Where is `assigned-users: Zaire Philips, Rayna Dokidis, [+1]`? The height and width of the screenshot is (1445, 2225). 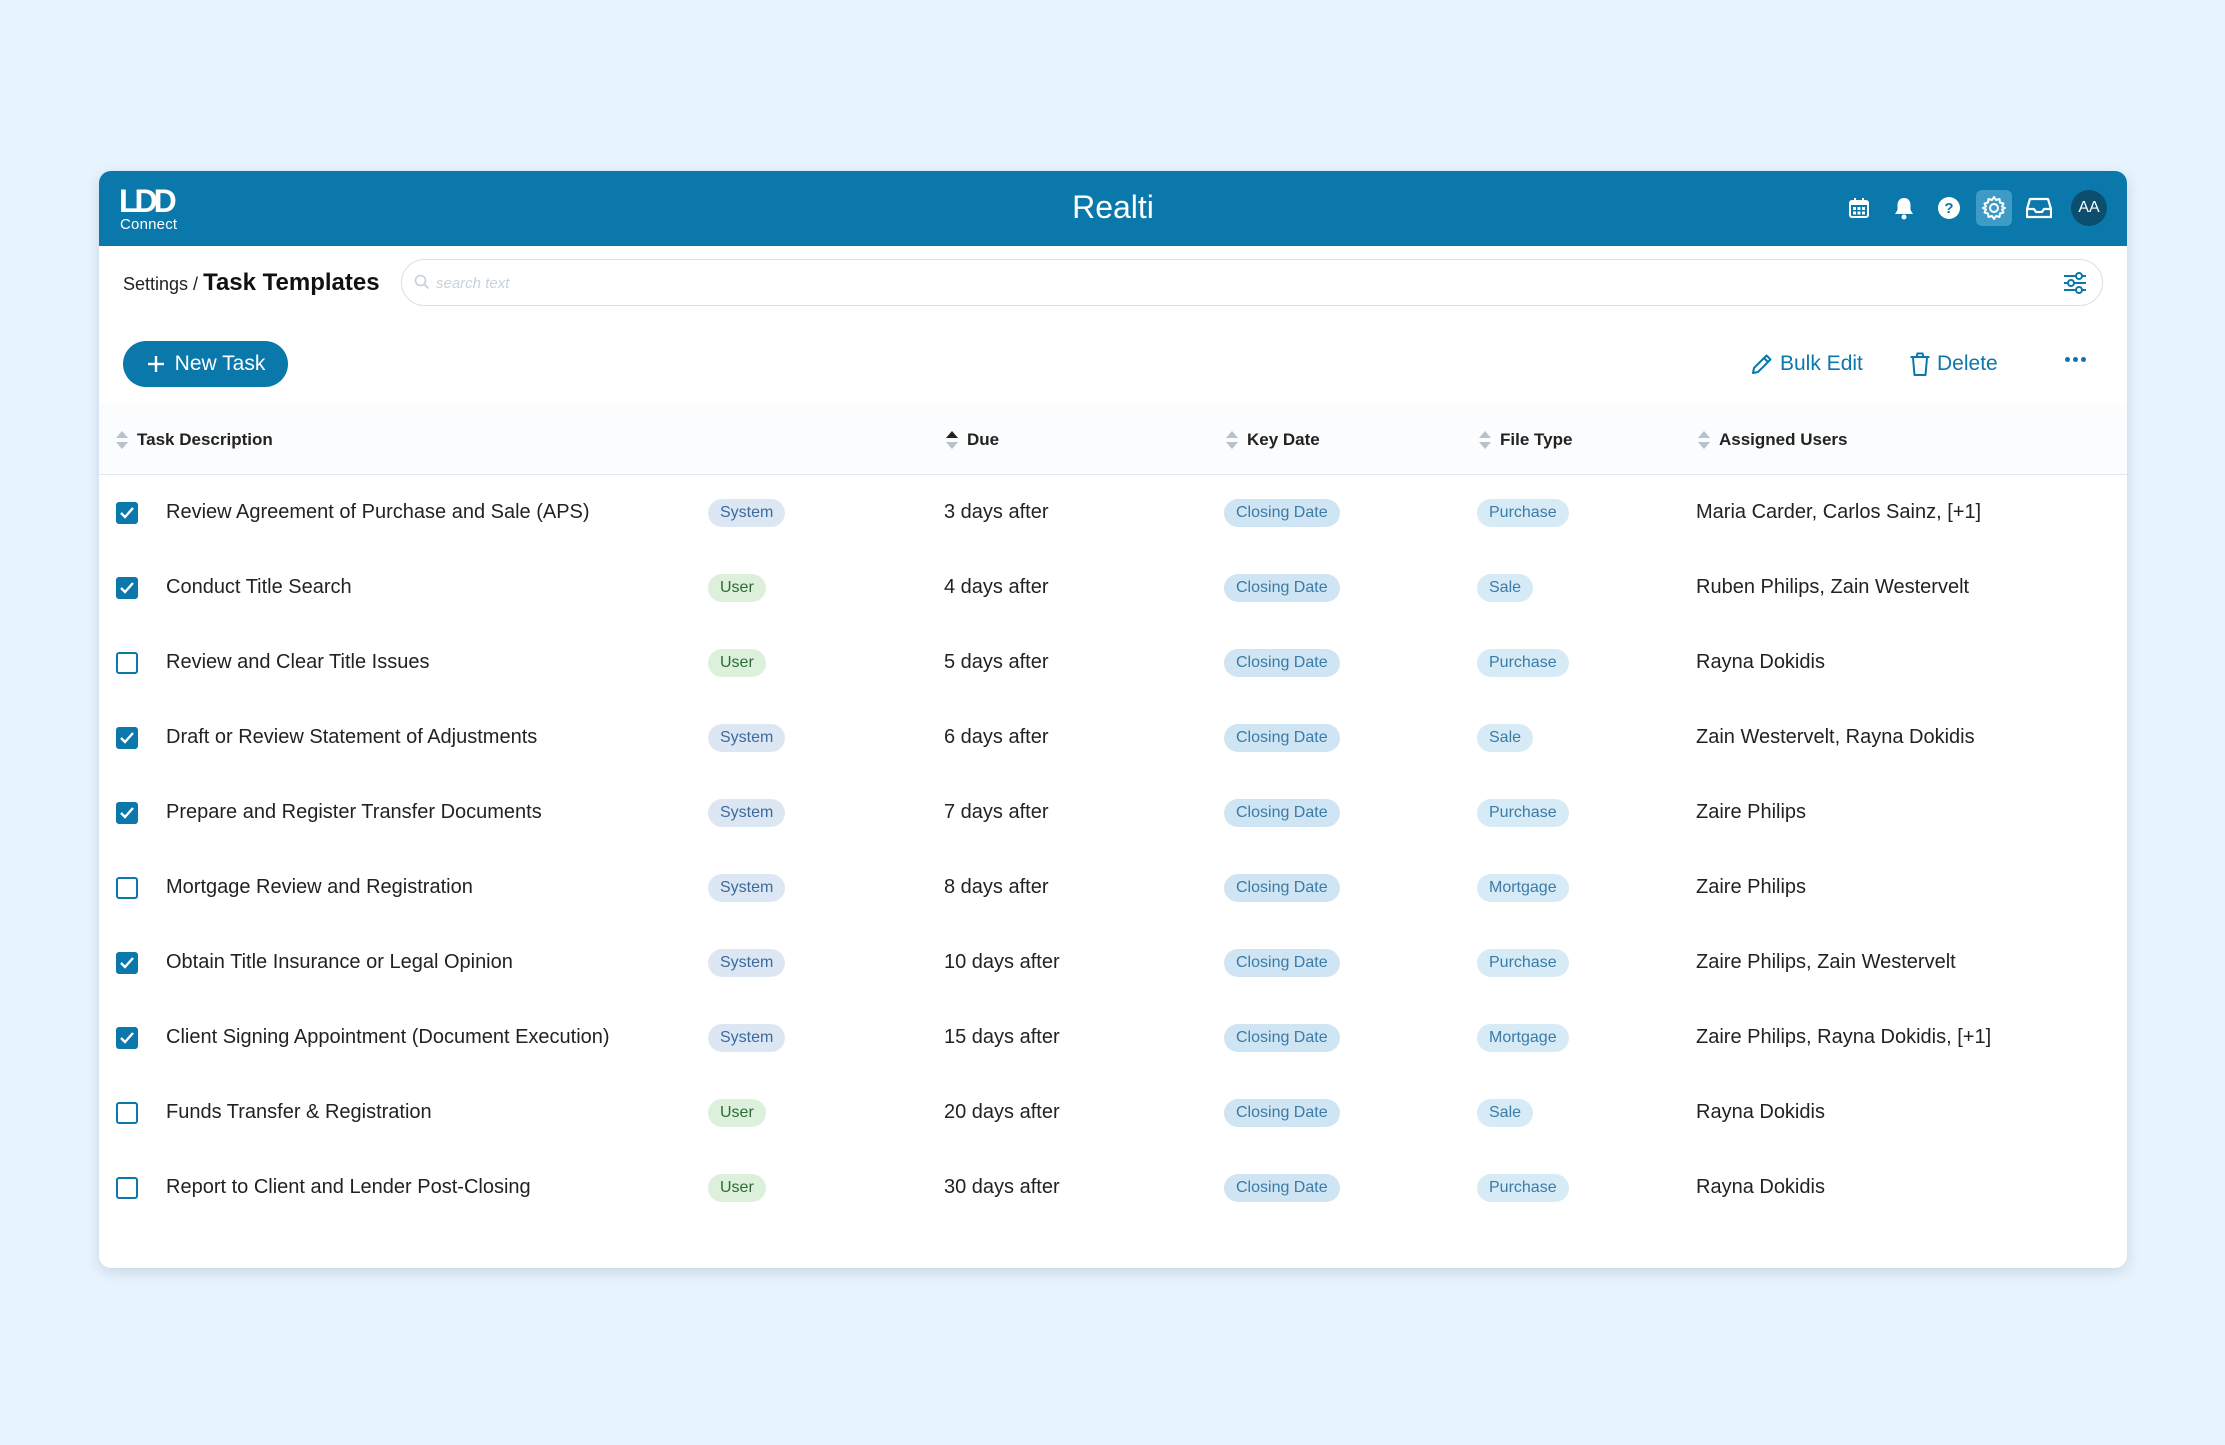
assigned-users: Zaire Philips, Rayna Dokidis, [+1] is located at coordinates (1844, 1037).